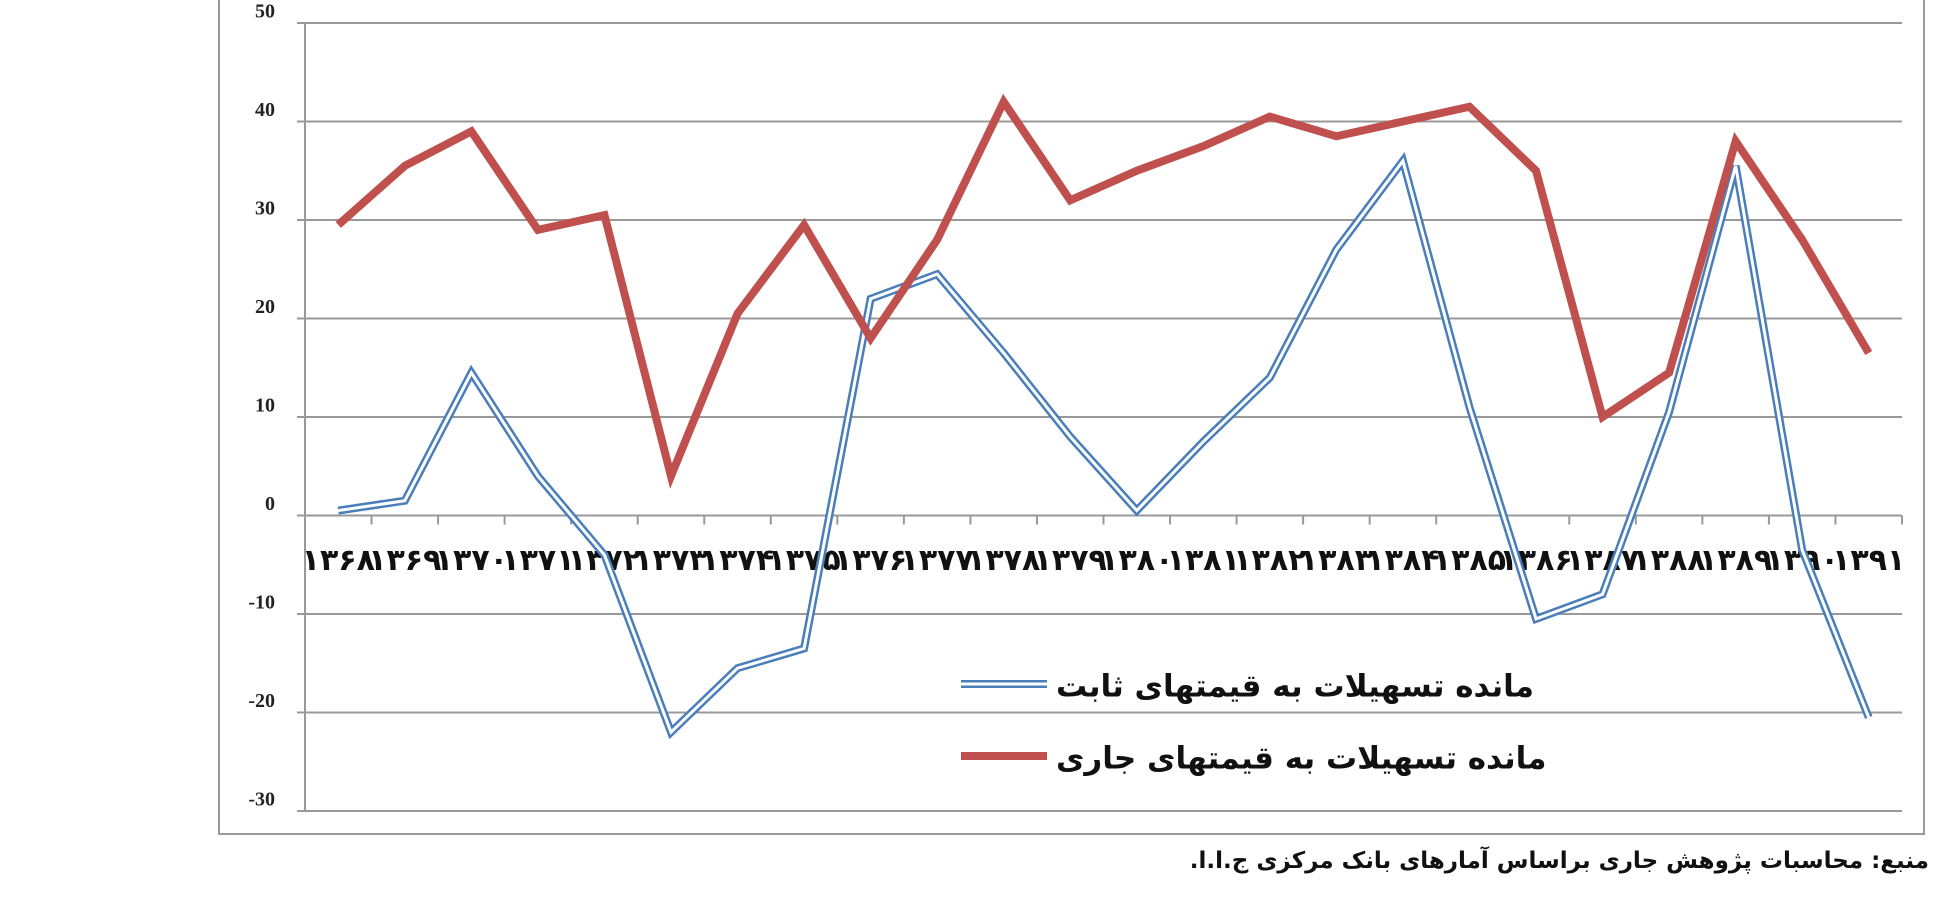 The image size is (1959, 924). Describe the element at coordinates (1301, 759) in the screenshot. I see `legend-label: مانده تسهیلات به قیمتهای جاری` at that location.